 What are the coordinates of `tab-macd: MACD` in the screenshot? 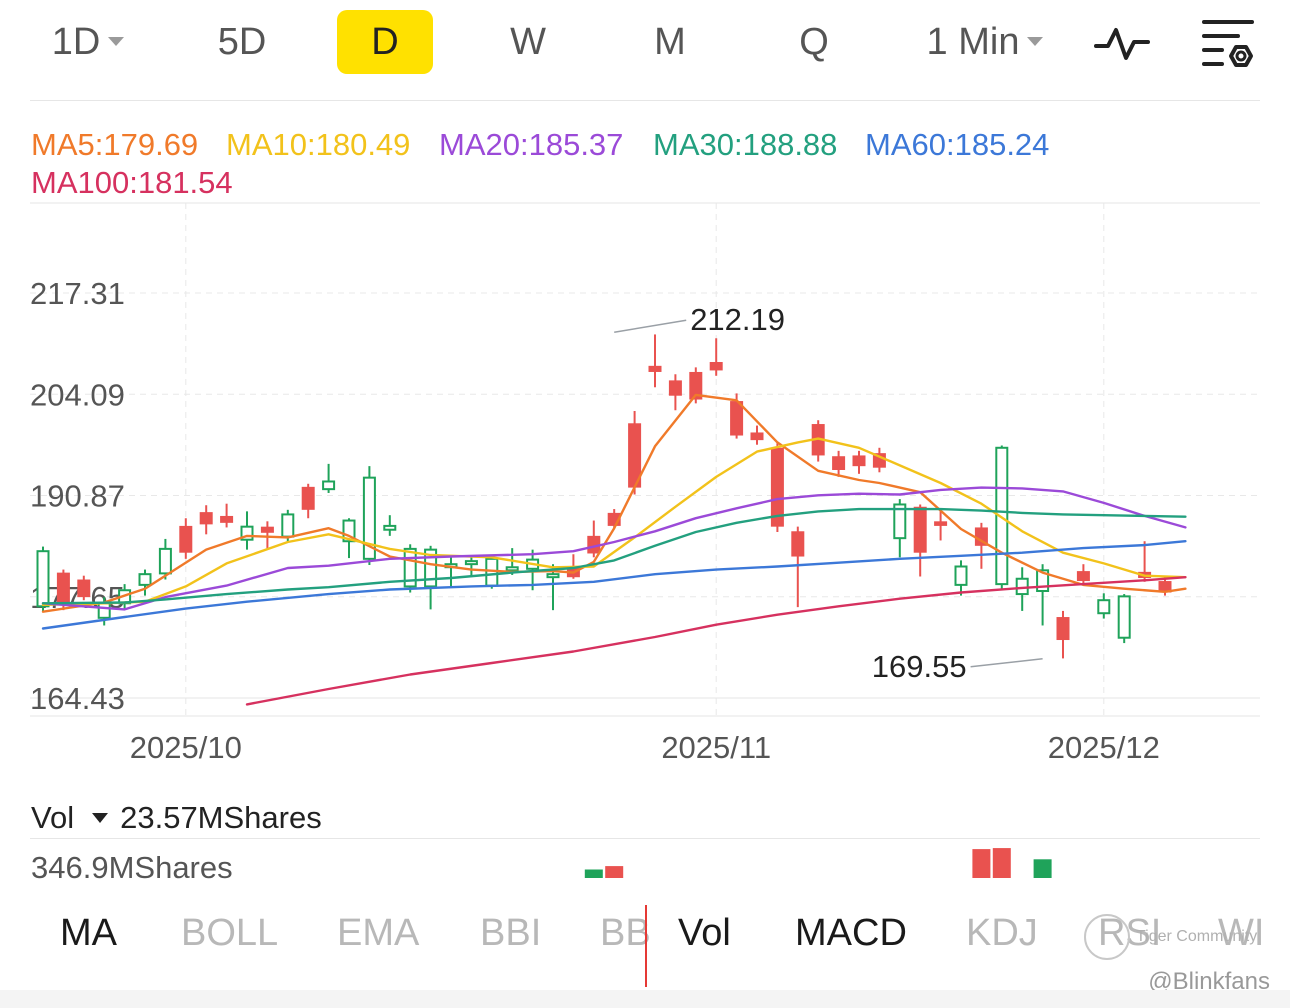 It's located at (851, 933).